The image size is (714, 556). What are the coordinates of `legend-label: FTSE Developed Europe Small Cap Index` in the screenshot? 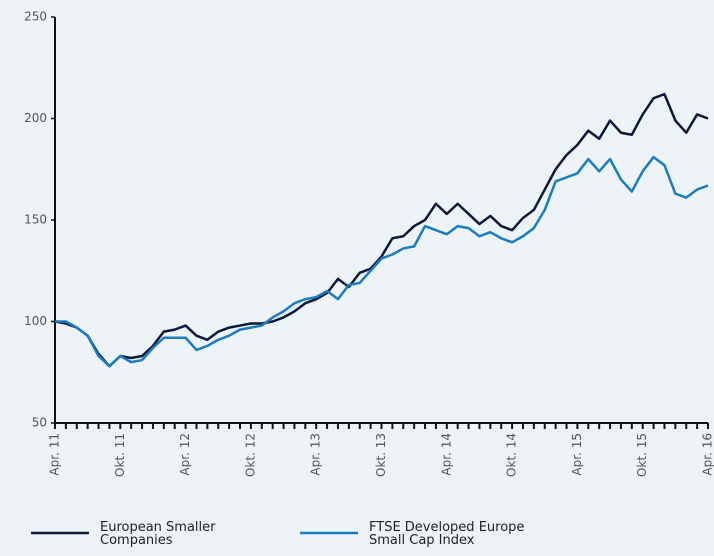 It's located at (446, 534).